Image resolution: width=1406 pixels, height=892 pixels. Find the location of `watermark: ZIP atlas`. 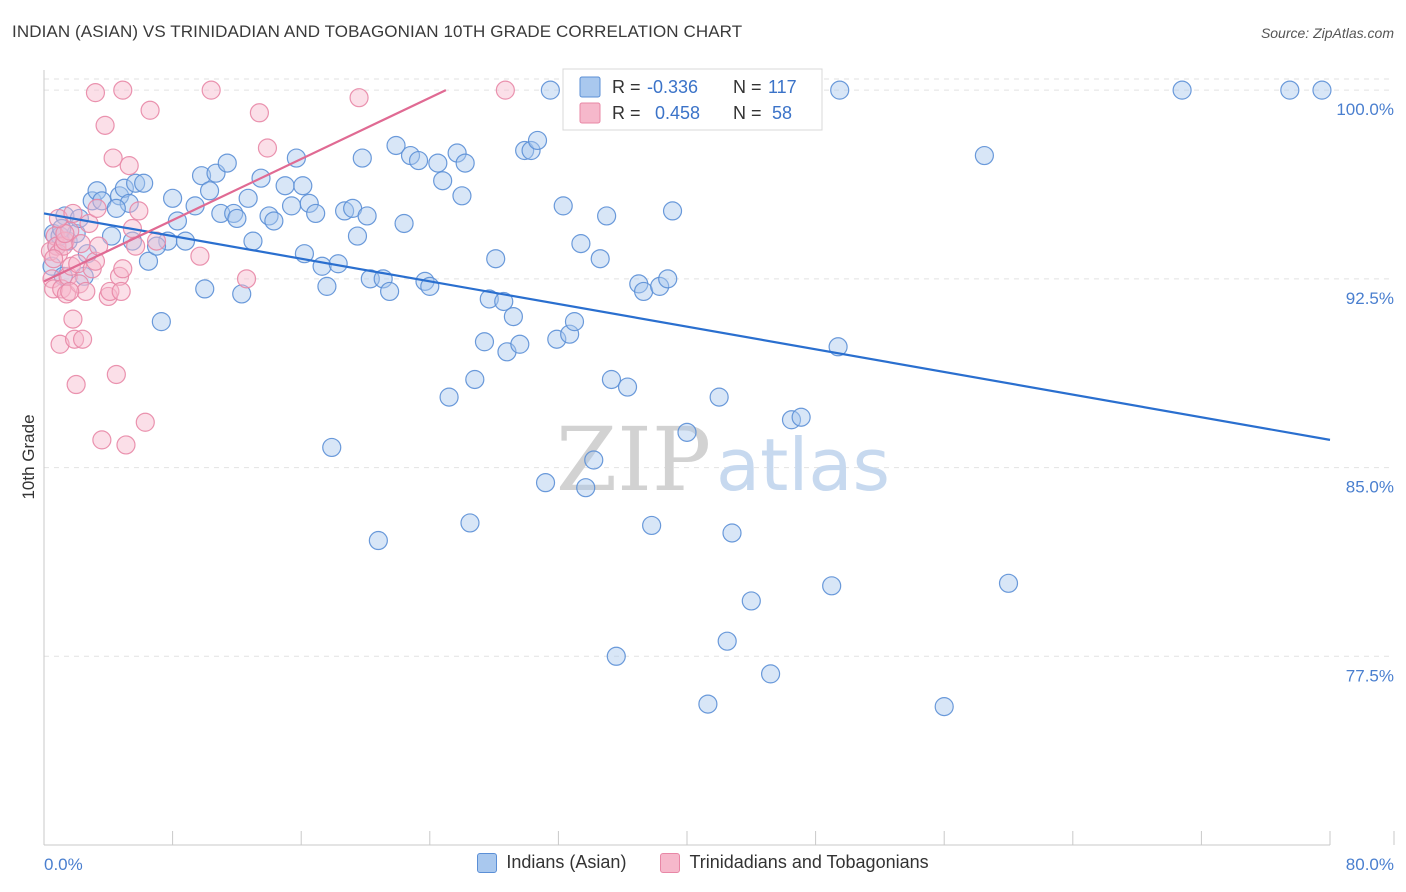

watermark: ZIP atlas is located at coordinates (723, 459).